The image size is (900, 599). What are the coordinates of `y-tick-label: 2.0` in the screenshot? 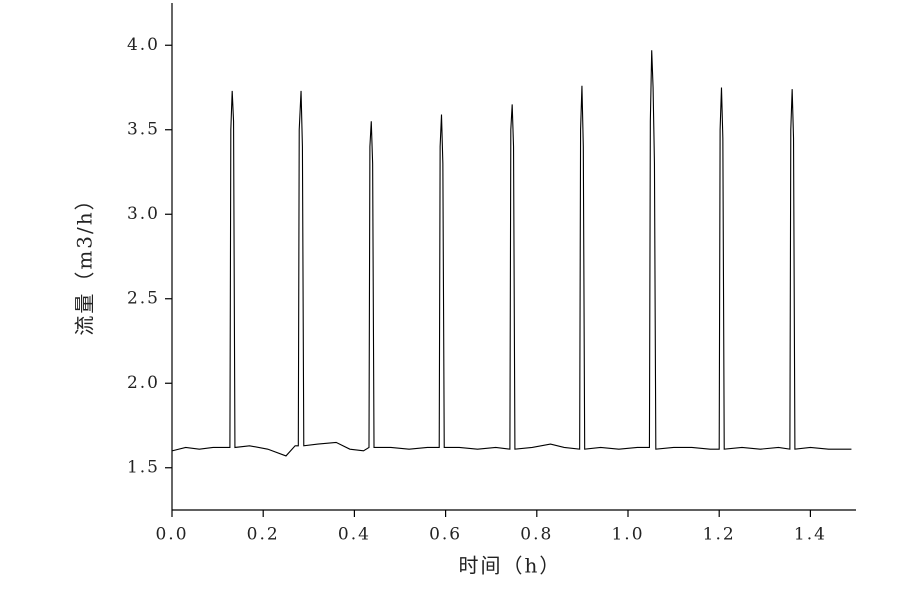 It's located at (143, 383).